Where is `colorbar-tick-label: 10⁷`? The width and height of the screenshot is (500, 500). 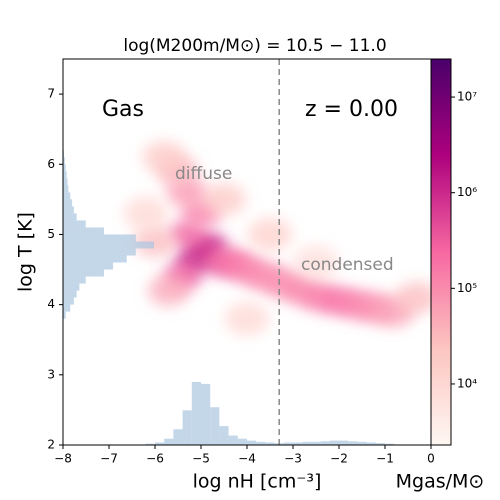 colorbar-tick-label: 10⁷ is located at coordinates (467, 97).